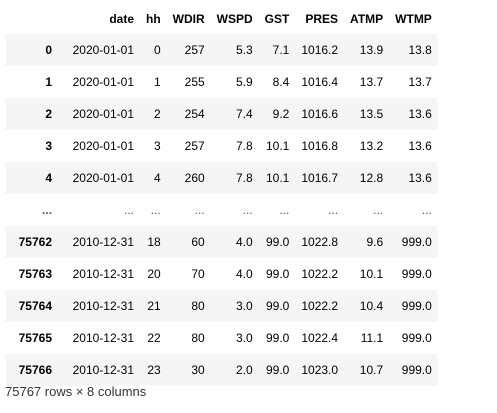 The height and width of the screenshot is (413, 497). Describe the element at coordinates (153, 114) in the screenshot. I see `cell-hh: 2` at that location.